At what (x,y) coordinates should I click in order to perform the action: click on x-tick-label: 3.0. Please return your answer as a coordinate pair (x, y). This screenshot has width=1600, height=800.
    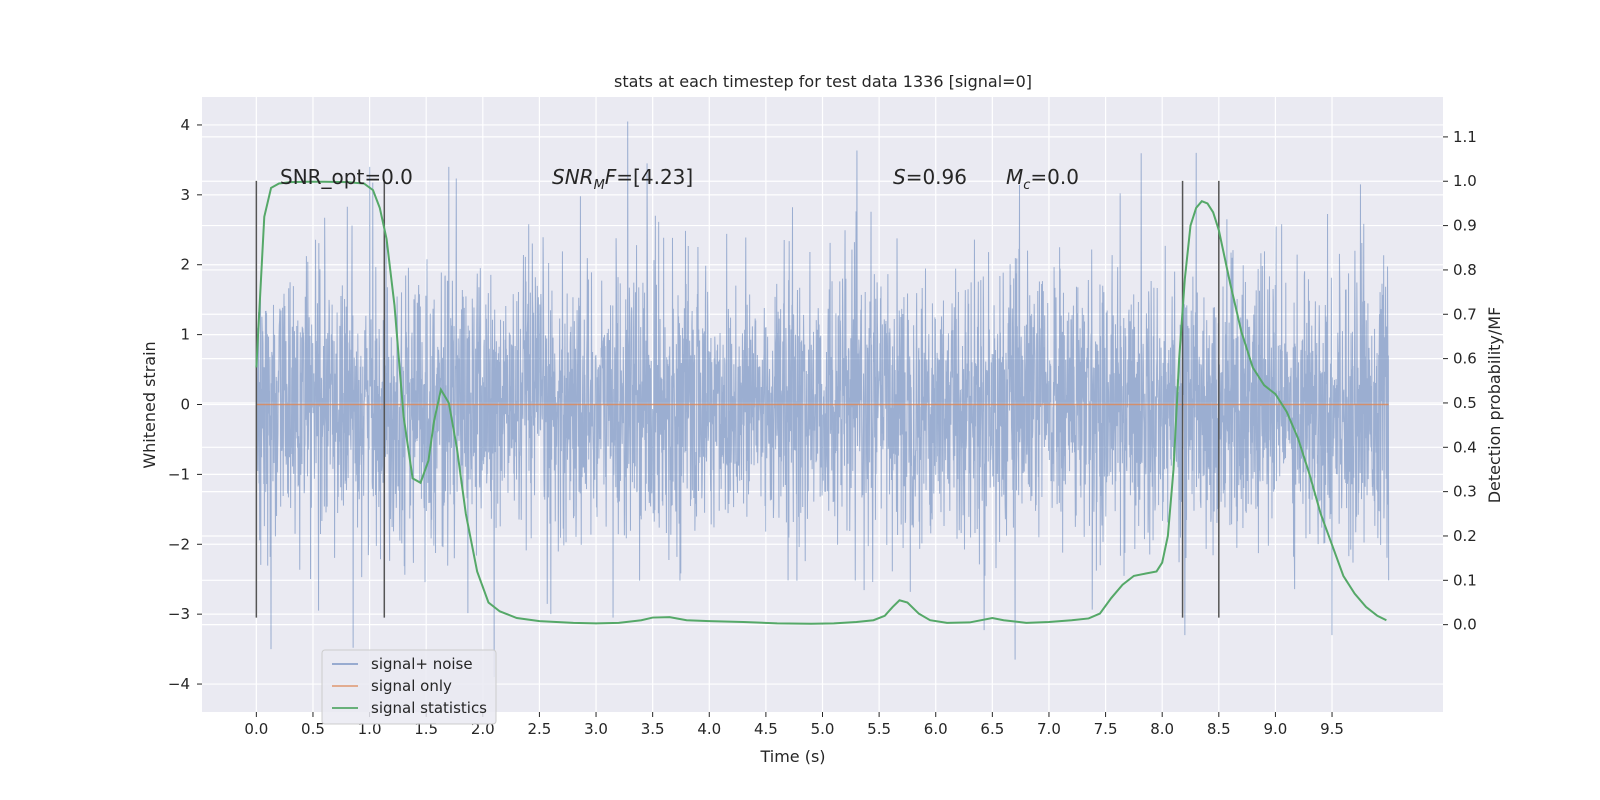
    Looking at the image, I should click on (596, 729).